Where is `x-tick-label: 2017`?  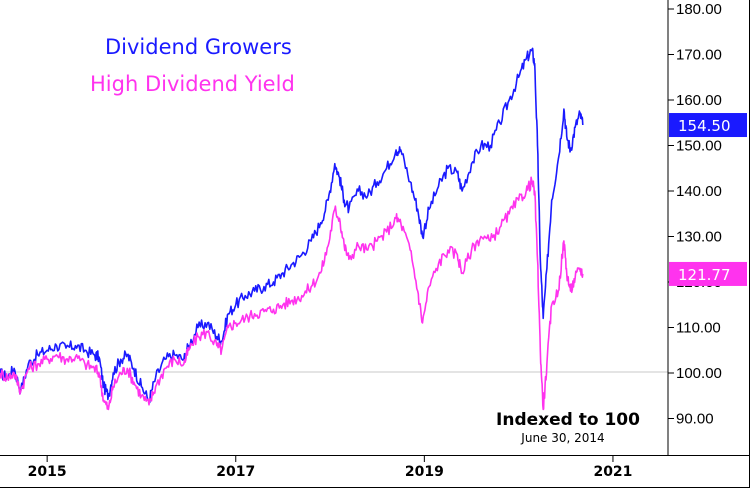
x-tick-label: 2017 is located at coordinates (235, 472).